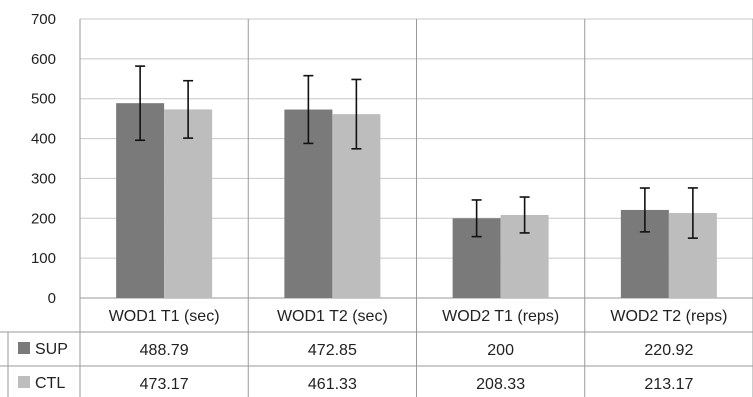  Describe the element at coordinates (43, 178) in the screenshot. I see `y-tick-label: 300` at that location.